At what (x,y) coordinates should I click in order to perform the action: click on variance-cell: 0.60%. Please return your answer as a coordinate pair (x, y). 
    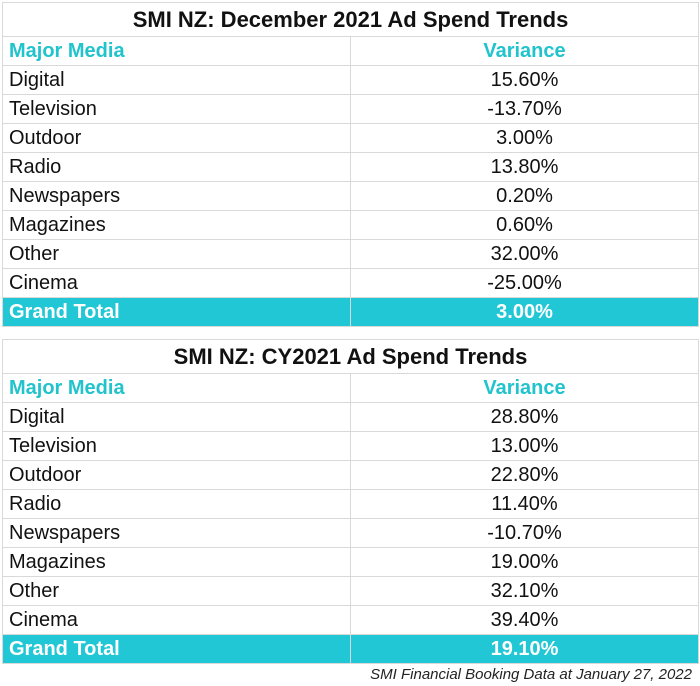
    Looking at the image, I should click on (524, 225).